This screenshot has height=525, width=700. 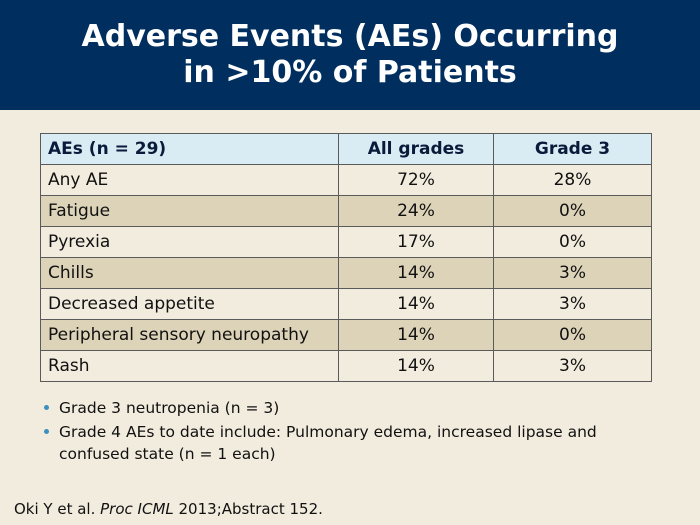 I want to click on bullet-item: Grade 3 neutropenia (n = 3), so click(x=342, y=408).